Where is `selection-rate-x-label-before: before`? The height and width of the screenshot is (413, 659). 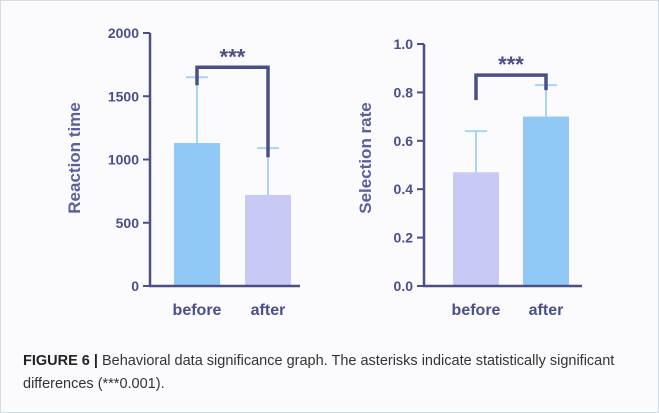
selection-rate-x-label-before: before is located at coordinates (476, 310).